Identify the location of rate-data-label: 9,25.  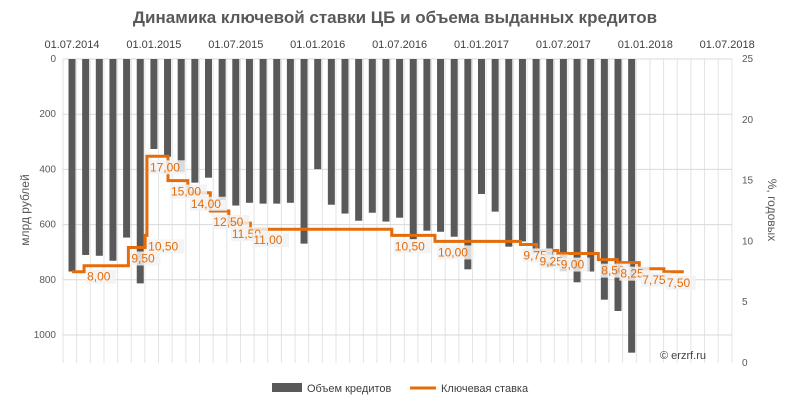
(552, 262).